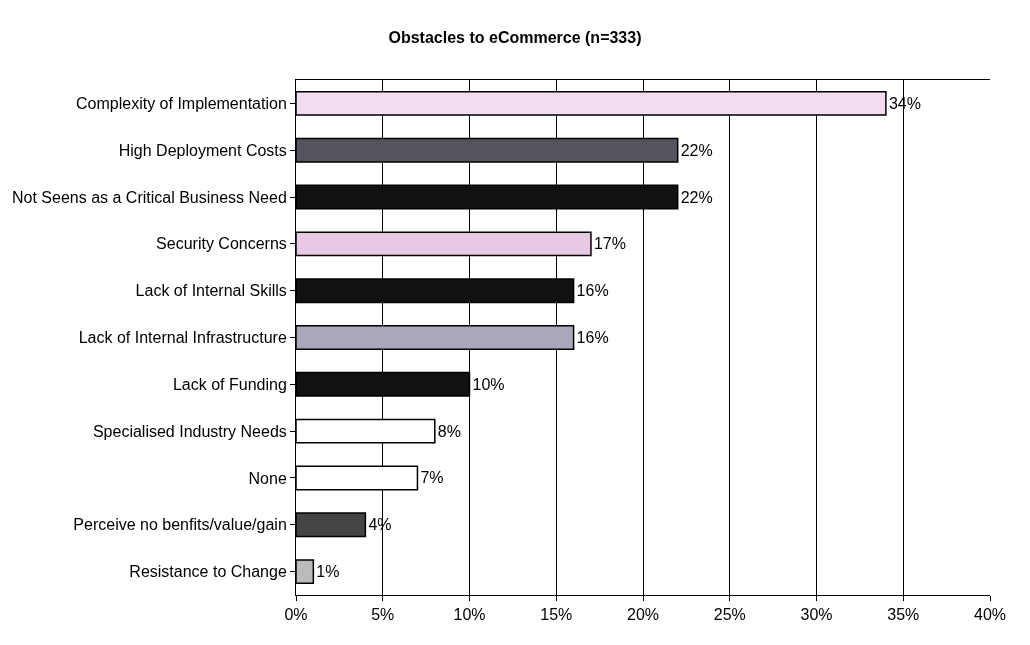 Image resolution: width=1030 pixels, height=645 pixels. I want to click on data-label: 8%, so click(449, 431).